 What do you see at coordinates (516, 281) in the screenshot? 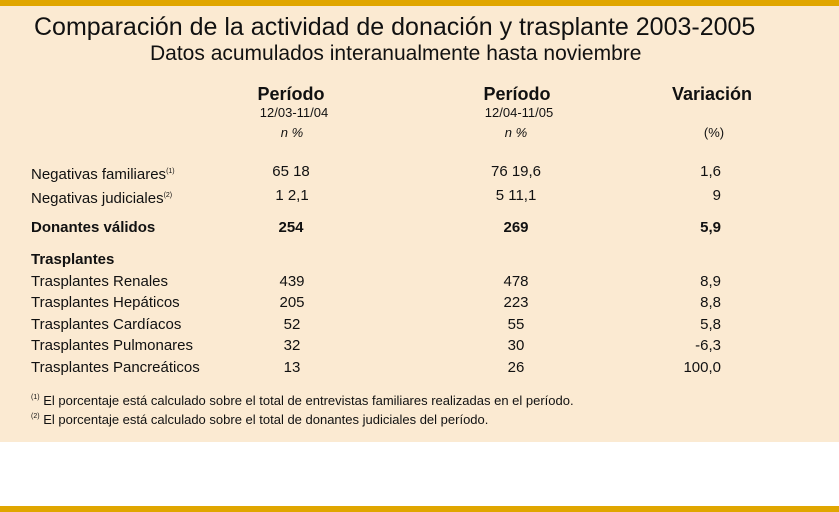
I see `cell-trasplantes-renales-p2: 478` at bounding box center [516, 281].